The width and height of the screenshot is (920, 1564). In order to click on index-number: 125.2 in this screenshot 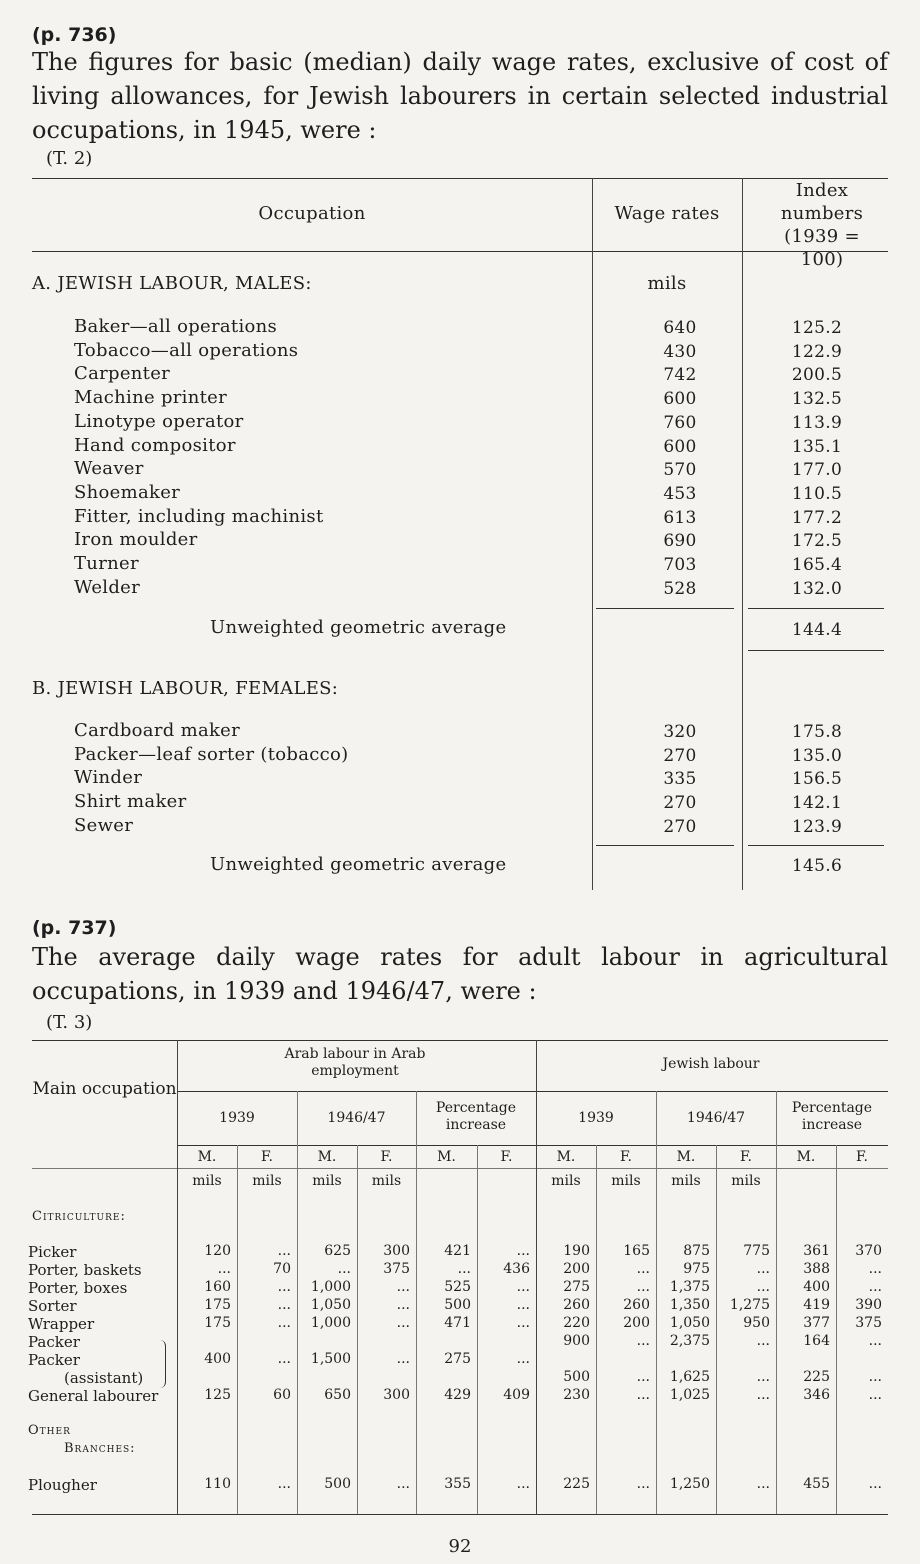, I will do `click(817, 328)`.